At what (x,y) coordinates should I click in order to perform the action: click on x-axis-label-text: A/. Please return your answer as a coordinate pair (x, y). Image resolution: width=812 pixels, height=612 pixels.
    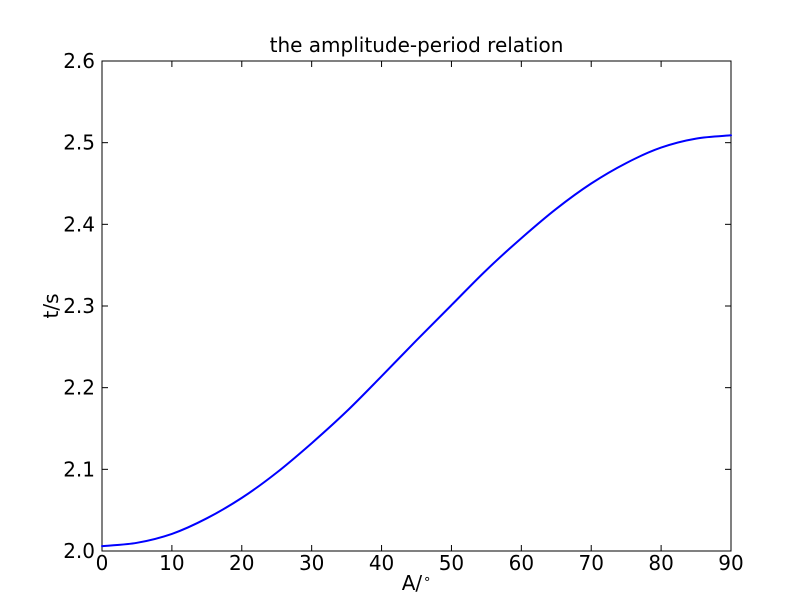
    Looking at the image, I should click on (412, 583).